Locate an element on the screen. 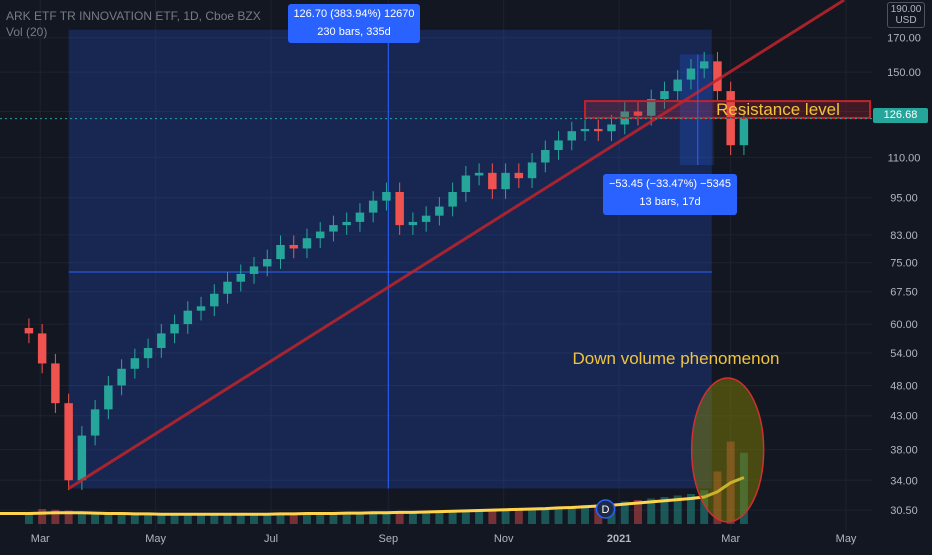  measure-down-change: −53.45 (−33.47%) −5345 is located at coordinates (669, 184).